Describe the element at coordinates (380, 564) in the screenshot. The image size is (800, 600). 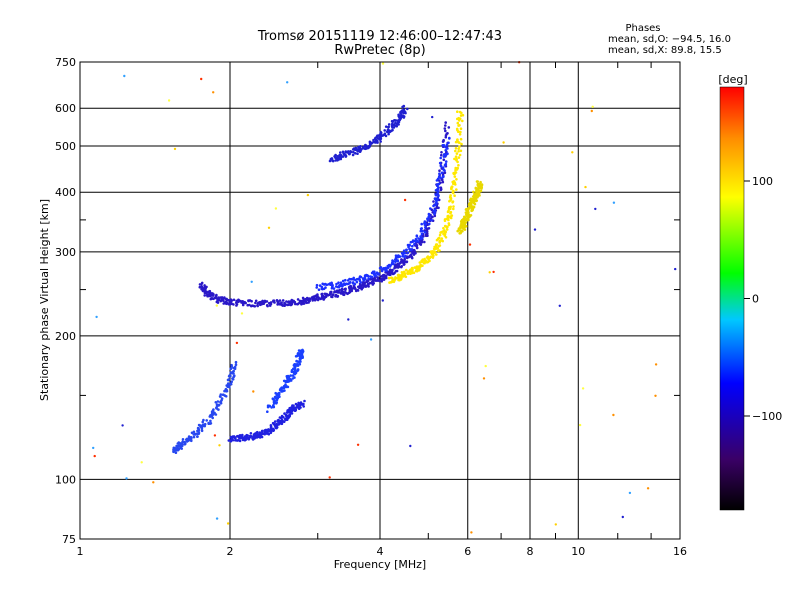
I see `x-axis-label: Frequency [MHz]` at that location.